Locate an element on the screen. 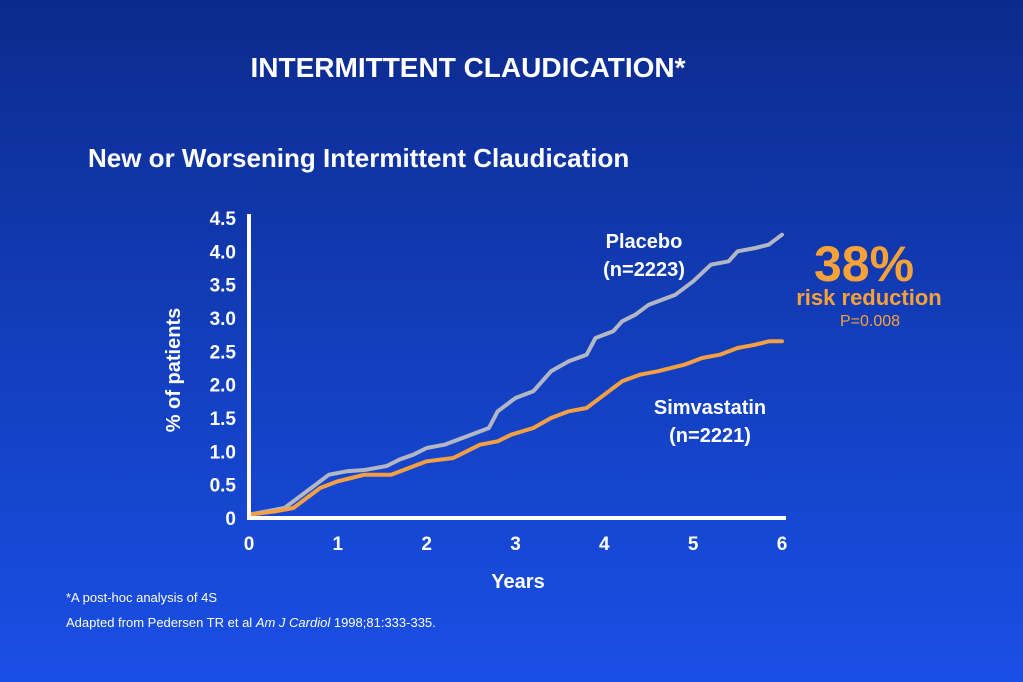 The width and height of the screenshot is (1023, 682). y-tick-label: 3.0 is located at coordinates (223, 319).